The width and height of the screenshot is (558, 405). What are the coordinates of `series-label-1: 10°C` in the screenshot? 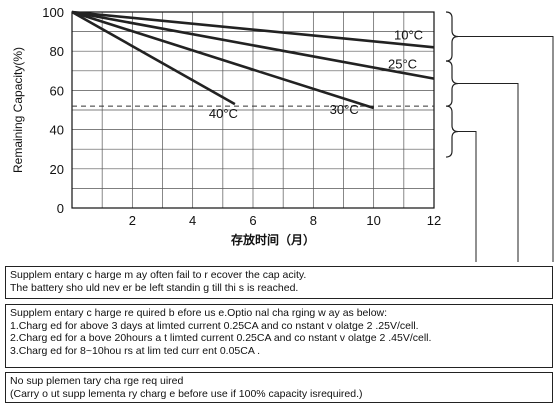 It's located at (408, 34).